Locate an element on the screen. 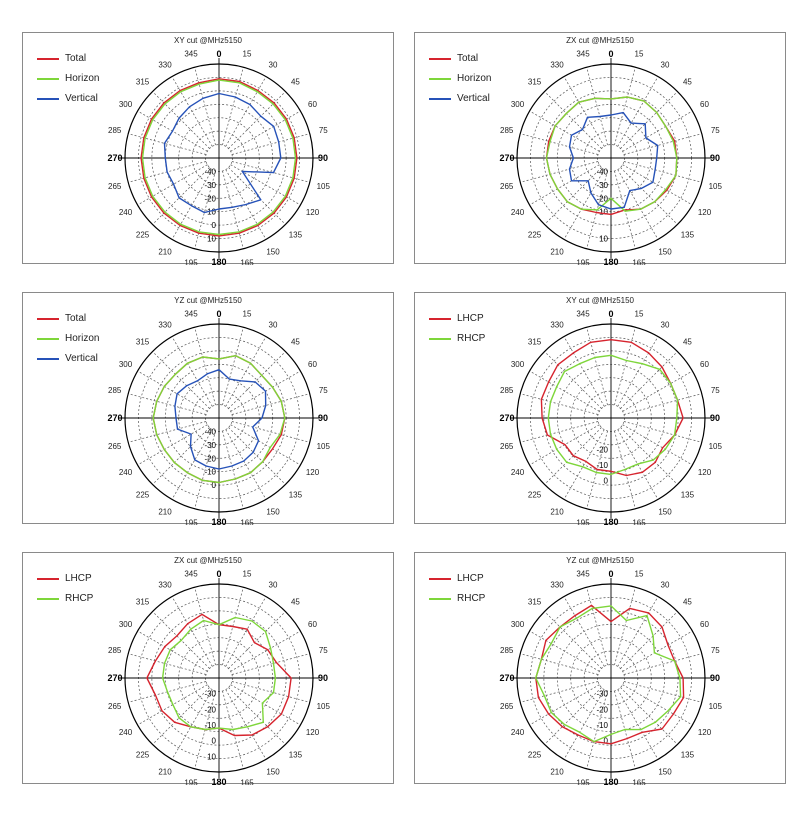  angle-tick-label: 265 is located at coordinates (115, 446).